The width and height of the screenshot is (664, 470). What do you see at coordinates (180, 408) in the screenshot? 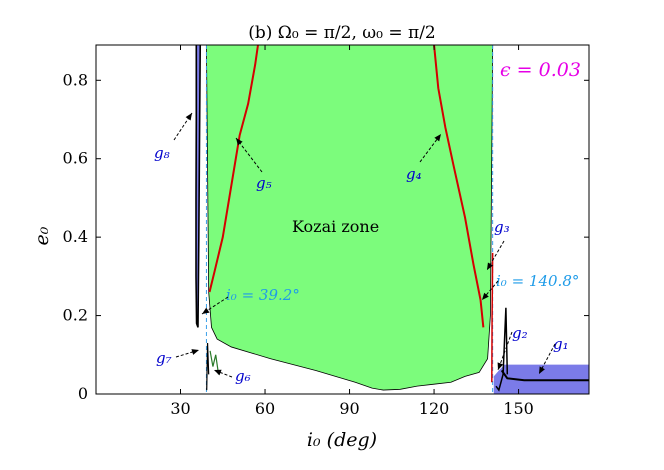
I see `x-tick-label: 30` at bounding box center [180, 408].